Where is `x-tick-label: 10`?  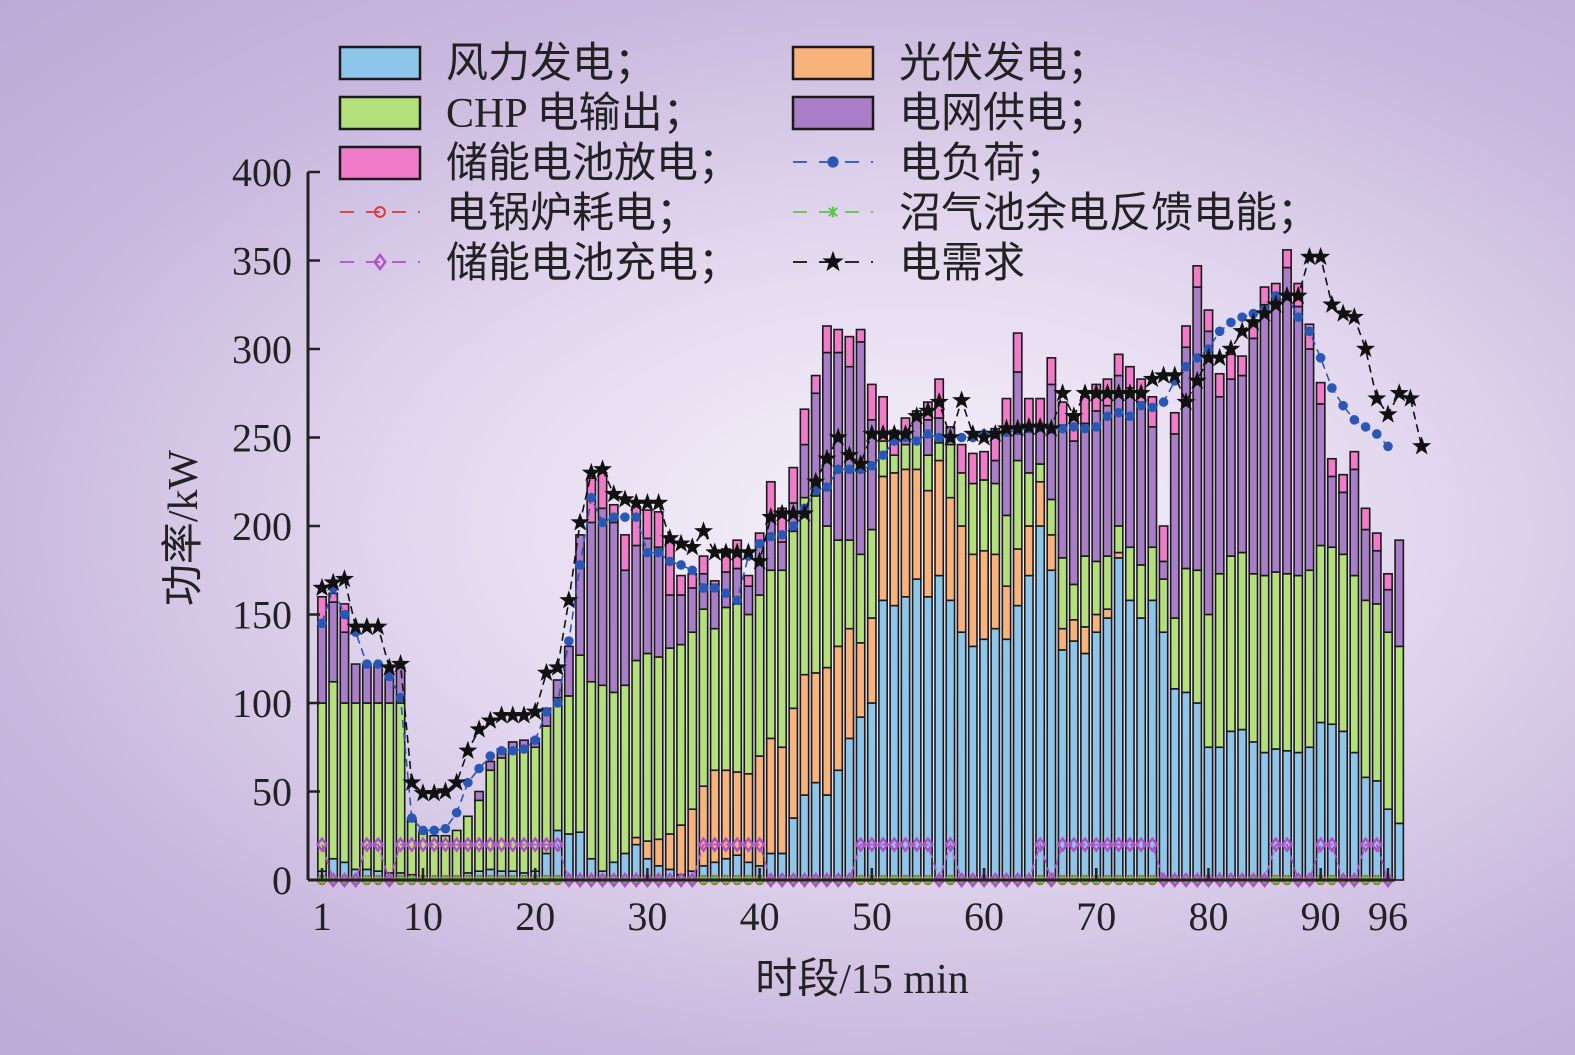
x-tick-label: 10 is located at coordinates (423, 916).